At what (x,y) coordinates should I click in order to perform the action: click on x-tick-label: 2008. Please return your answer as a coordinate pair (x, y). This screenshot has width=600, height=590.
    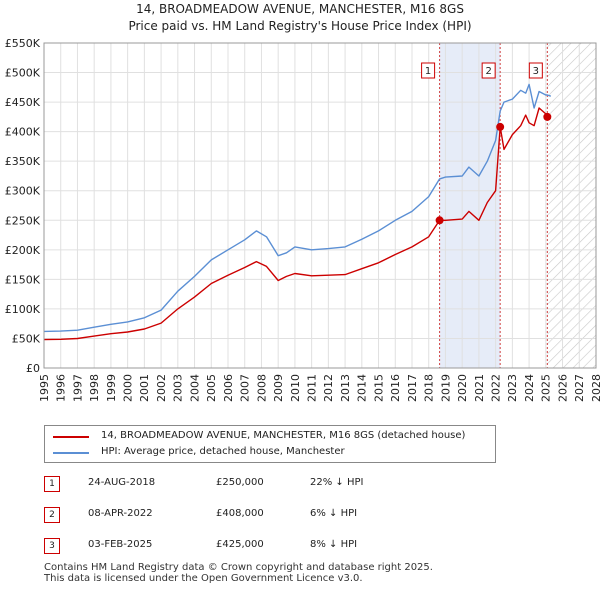
    Looking at the image, I should click on (261, 388).